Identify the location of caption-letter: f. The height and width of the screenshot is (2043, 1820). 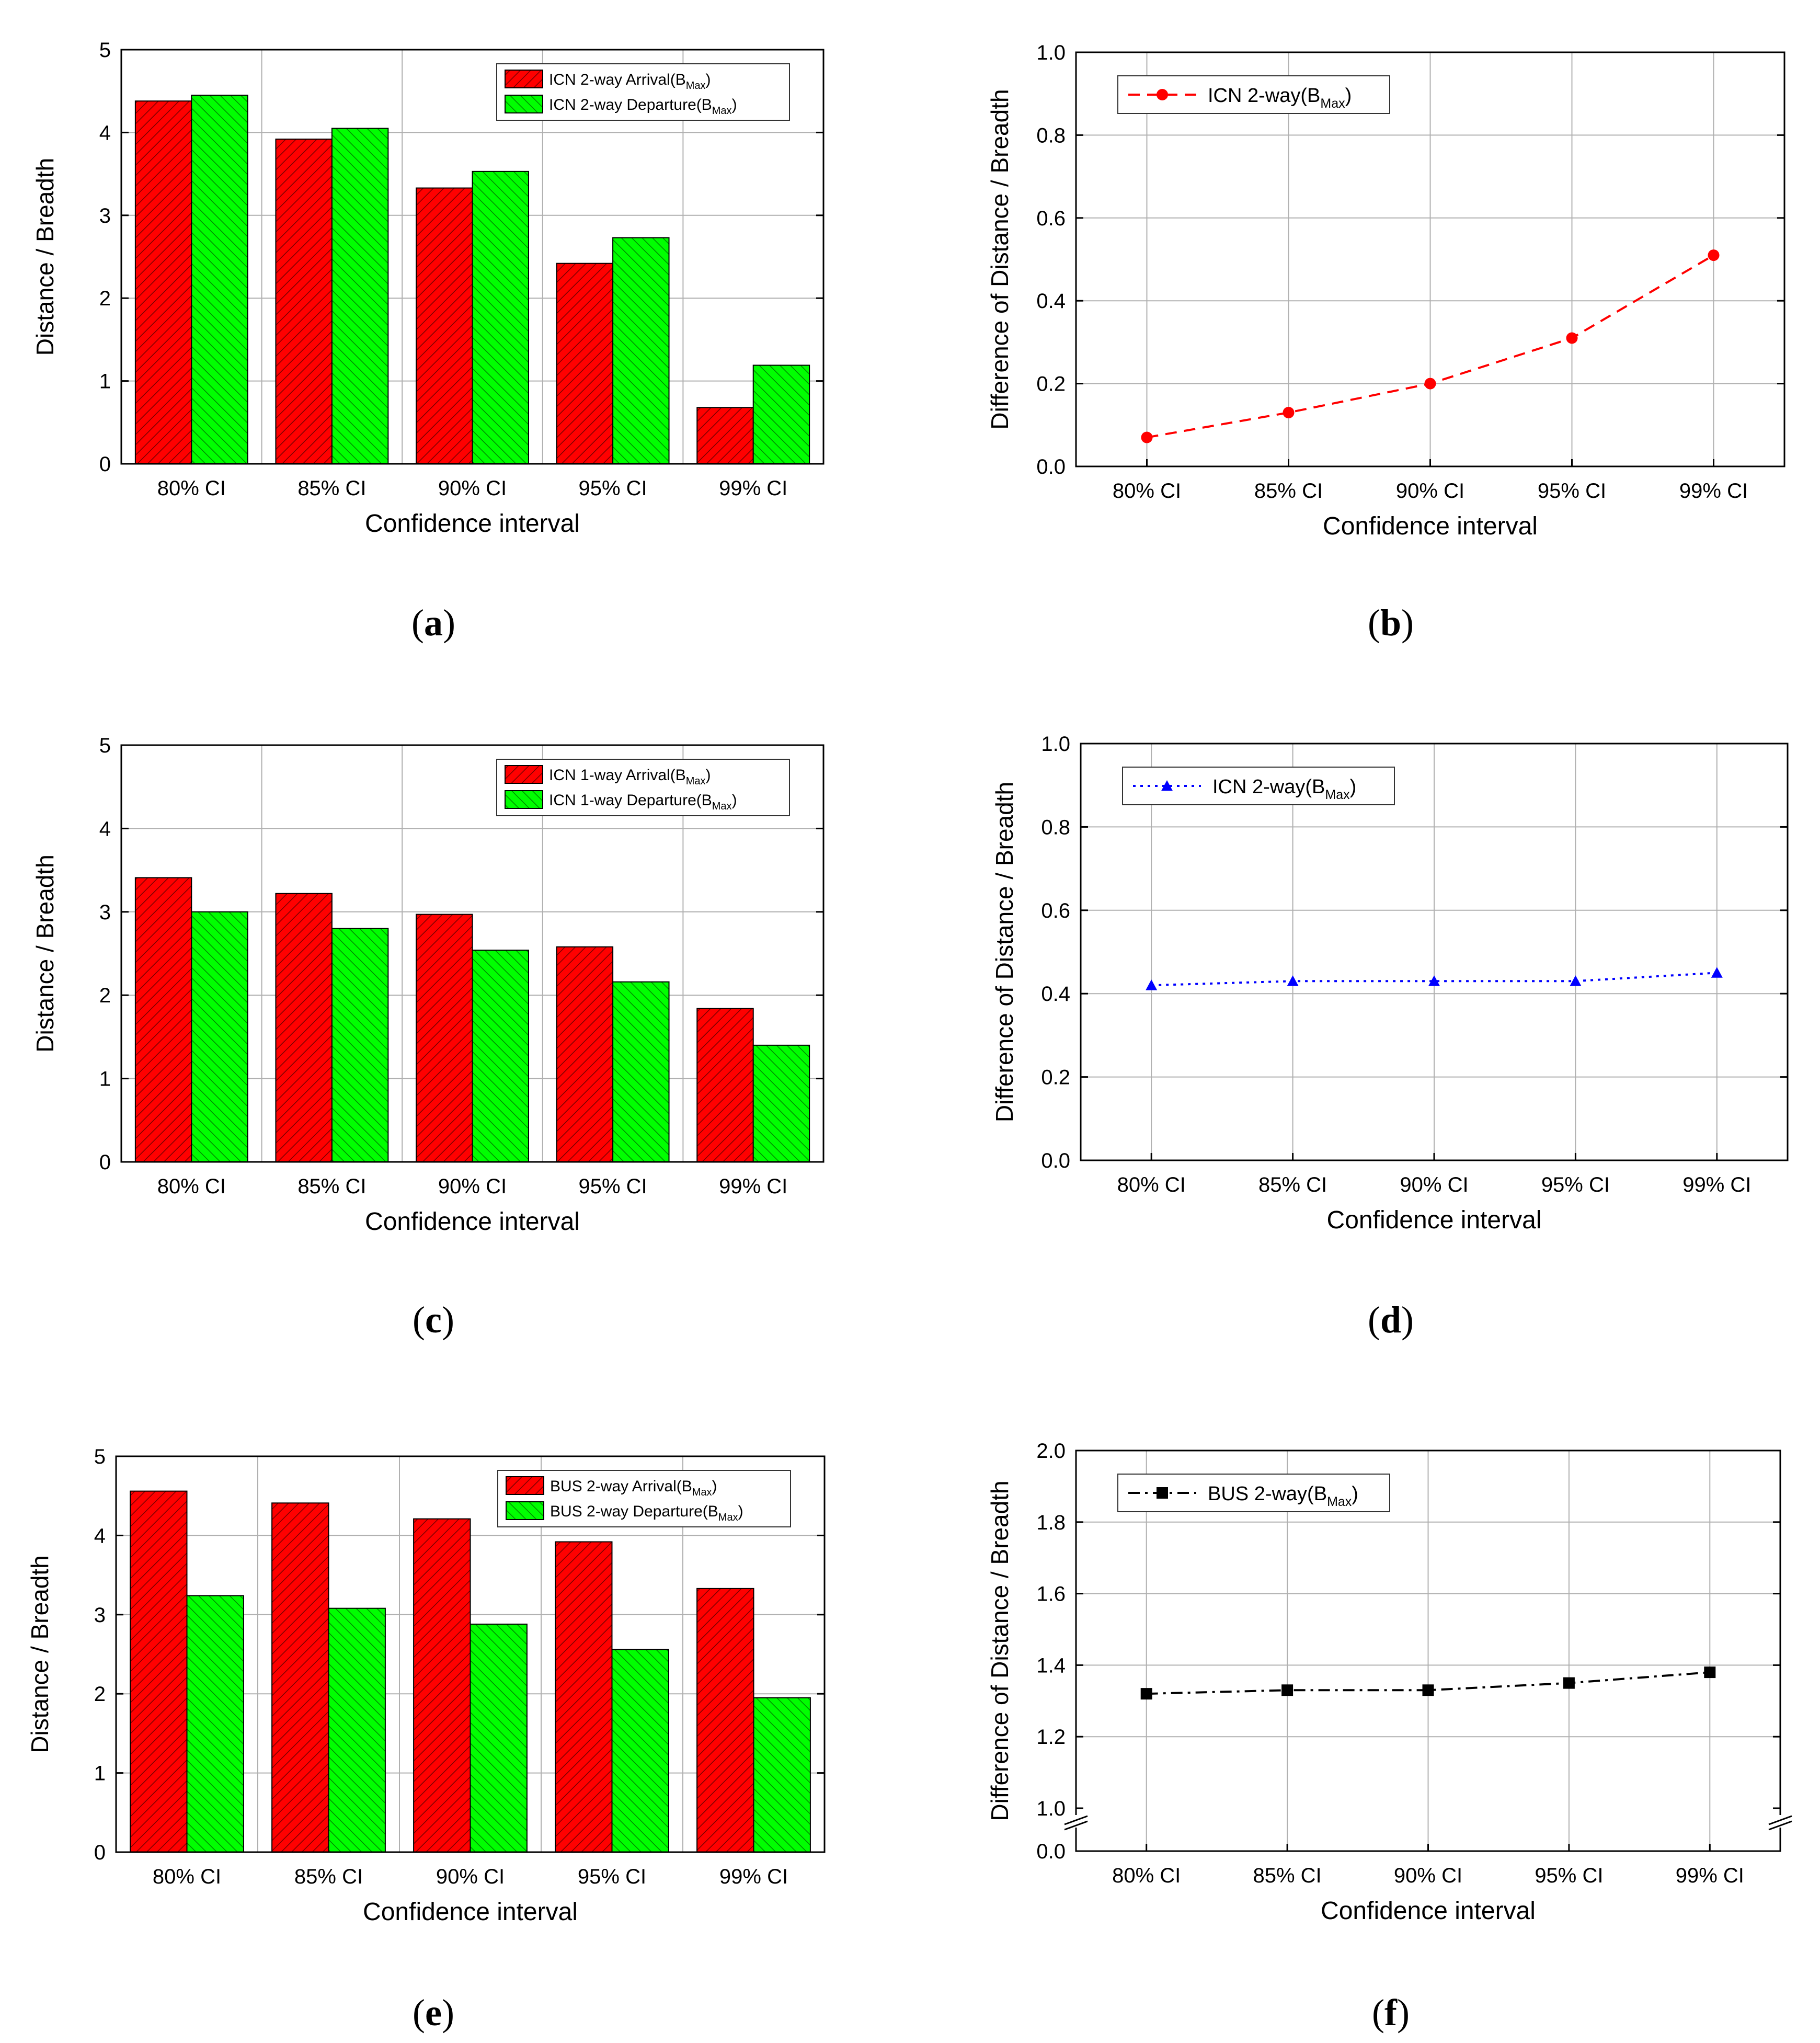
(1391, 2013).